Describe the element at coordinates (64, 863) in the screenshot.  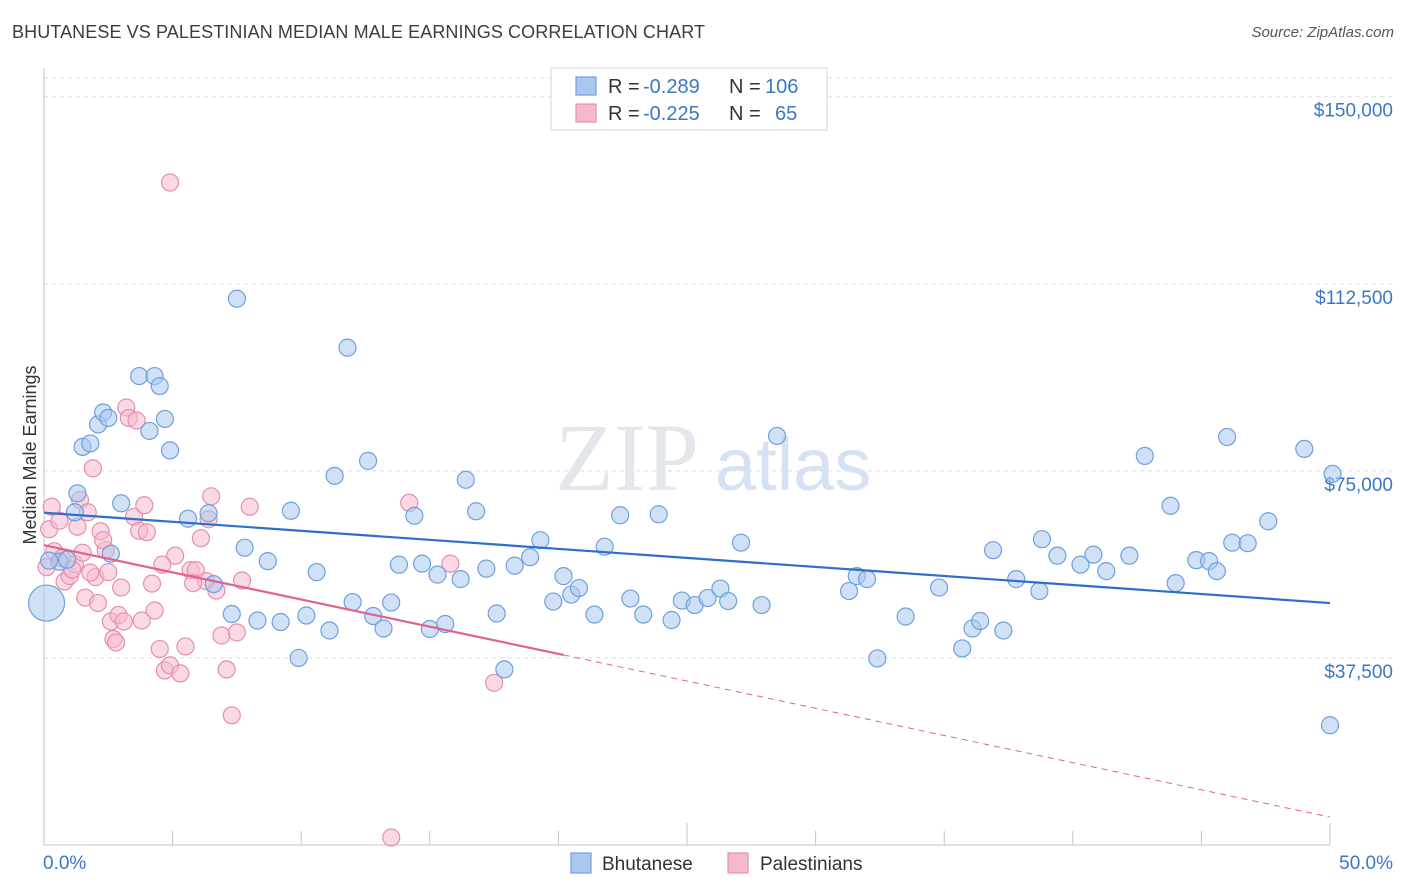
I see `x-tick-label: 0.0%` at that location.